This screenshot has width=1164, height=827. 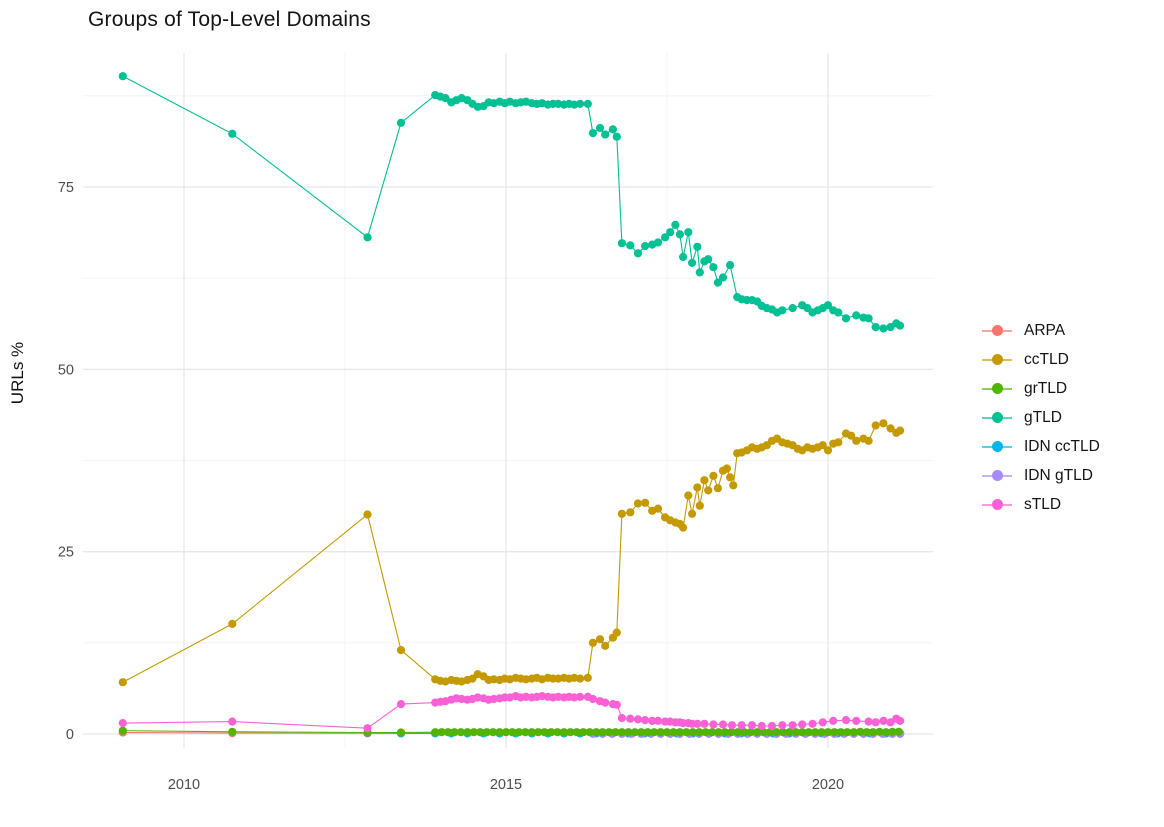 I want to click on y-tick-label: 75, so click(x=66, y=188).